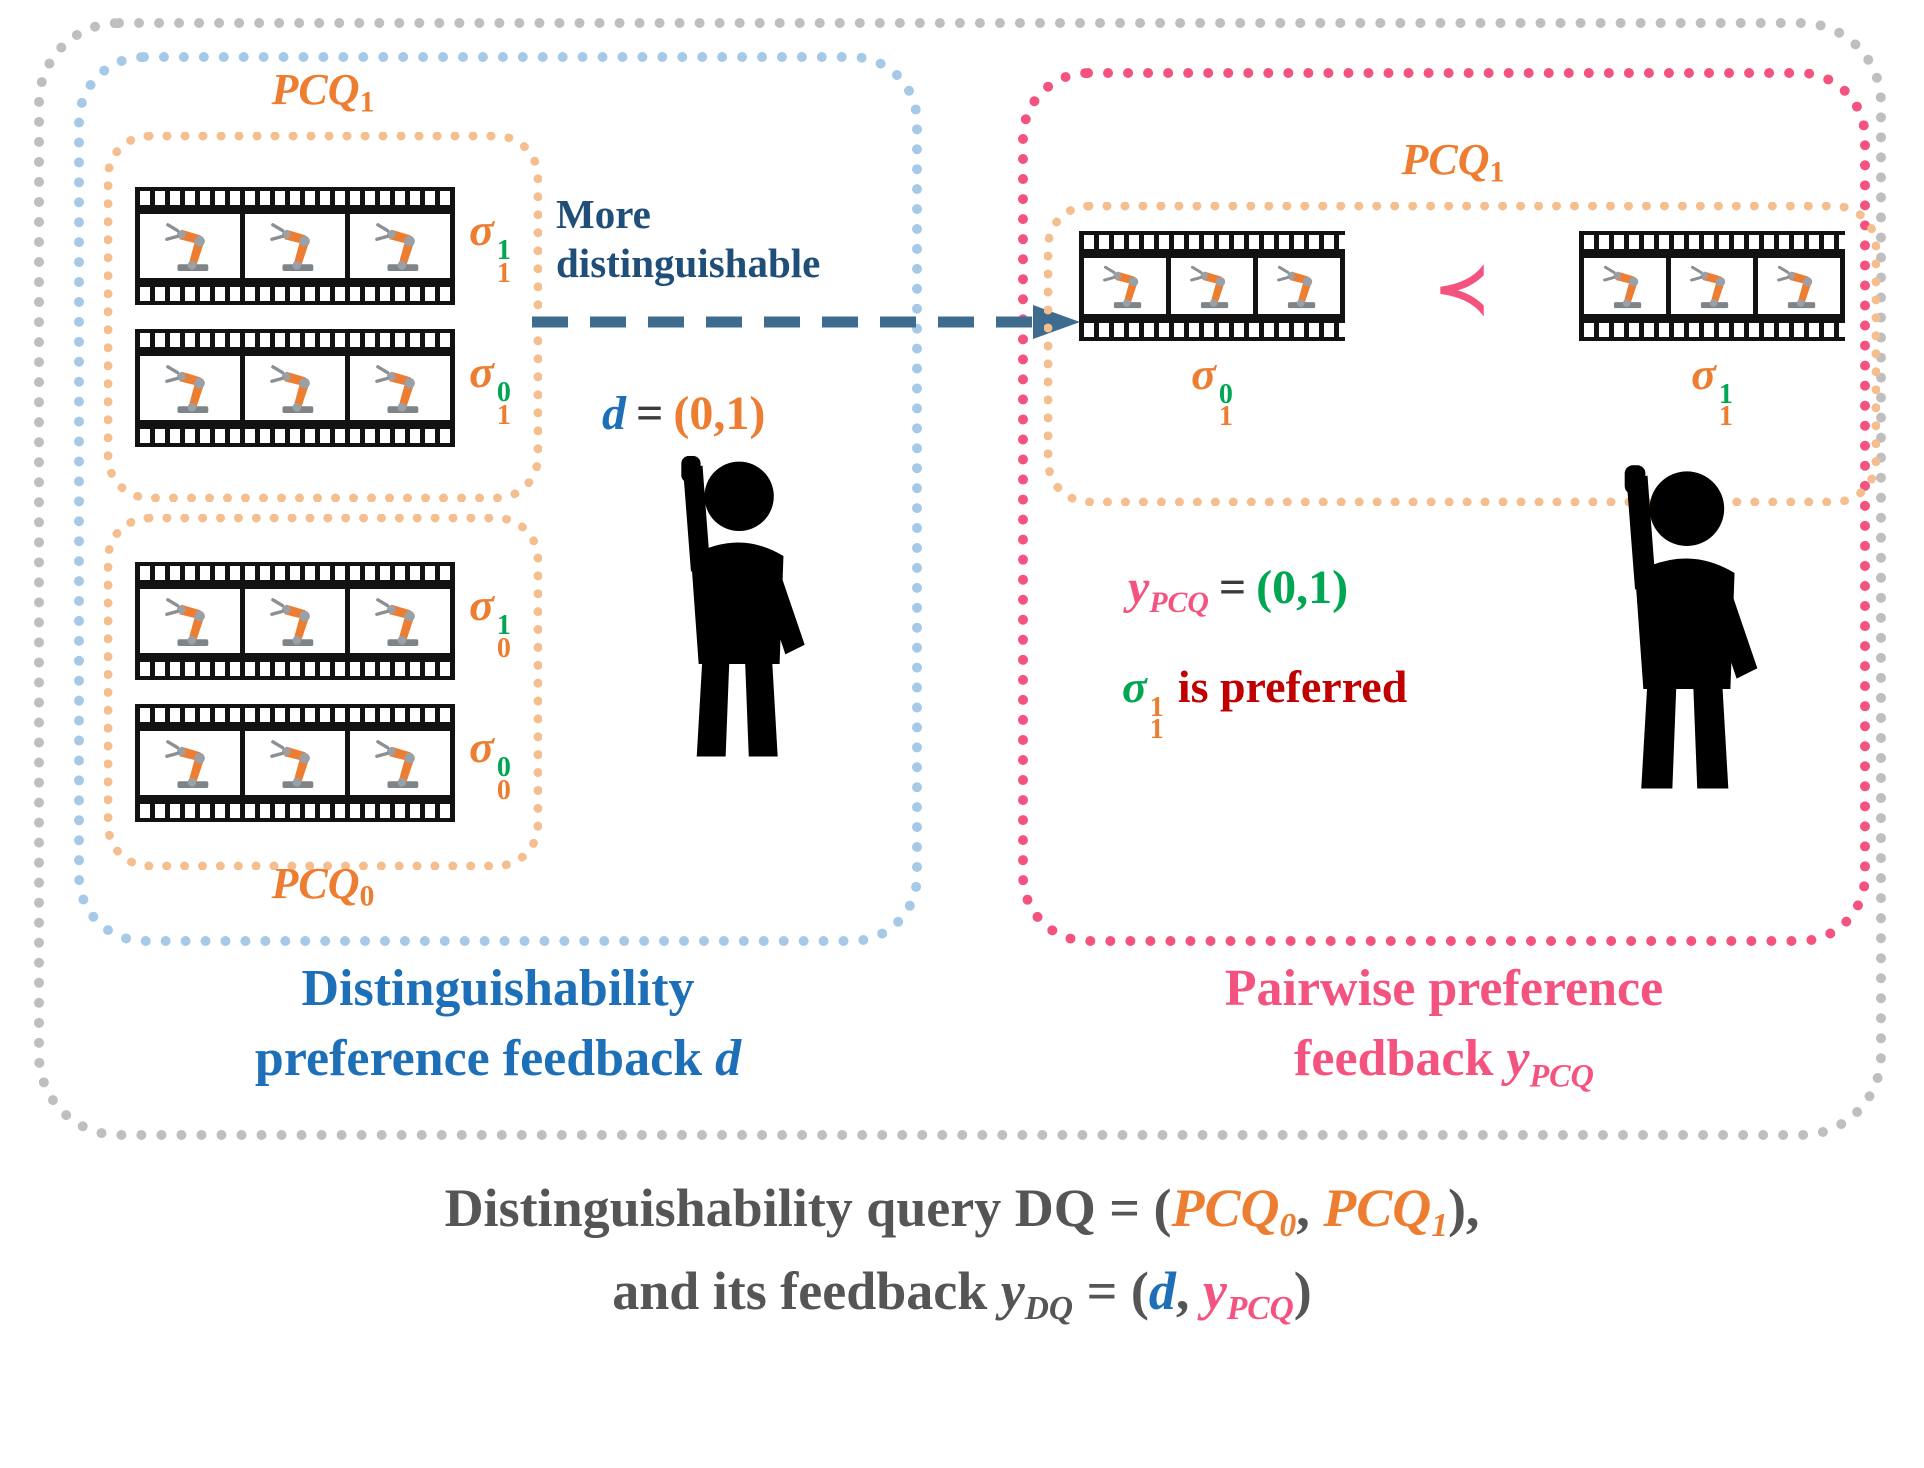  What do you see at coordinates (323, 92) in the screenshot?
I see `pcq1-label-left: PCQ1` at bounding box center [323, 92].